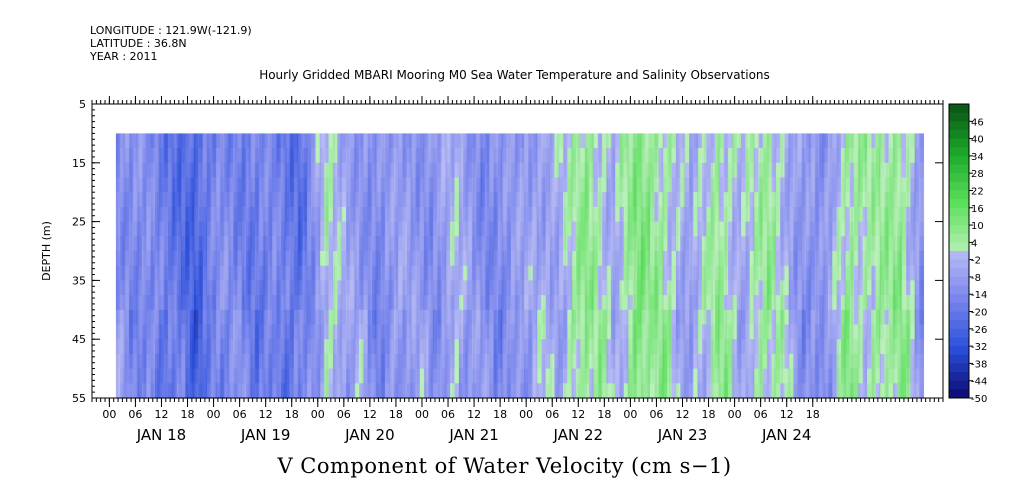 The width and height of the screenshot is (1009, 504). What do you see at coordinates (977, 226) in the screenshot?
I see `colorbar-label: 10` at bounding box center [977, 226].